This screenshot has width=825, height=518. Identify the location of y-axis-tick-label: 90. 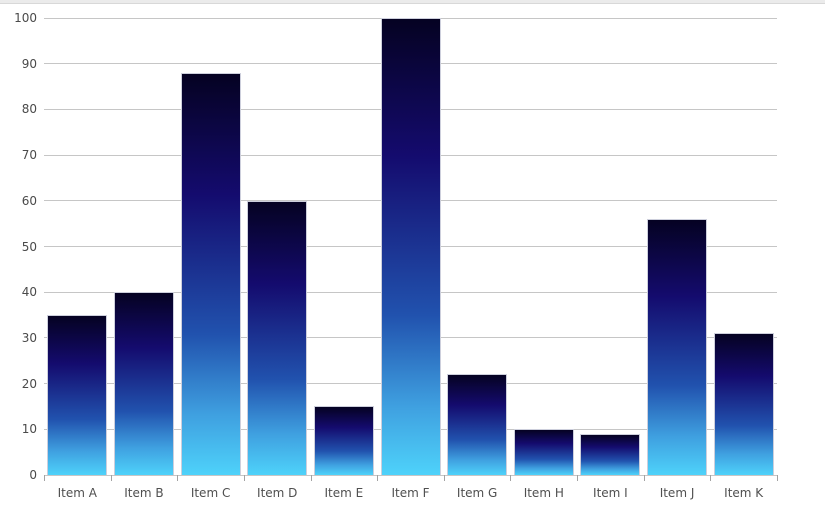
(29, 63).